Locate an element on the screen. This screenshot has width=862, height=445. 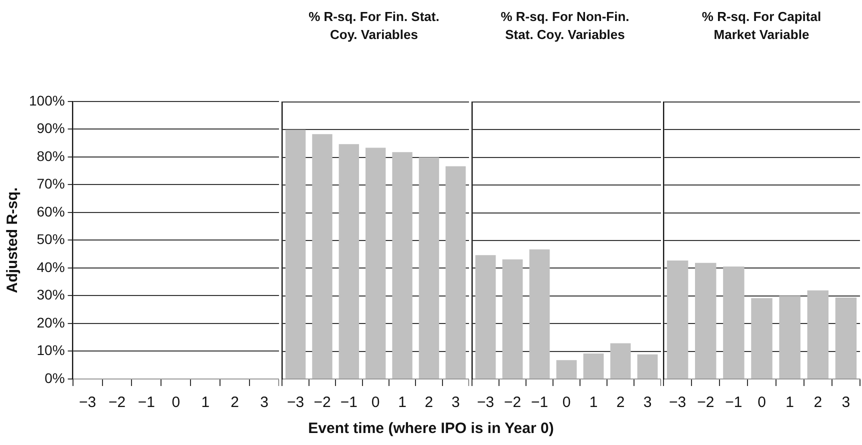
y-axis-title: Adjusted R-sq. is located at coordinates (13, 240).